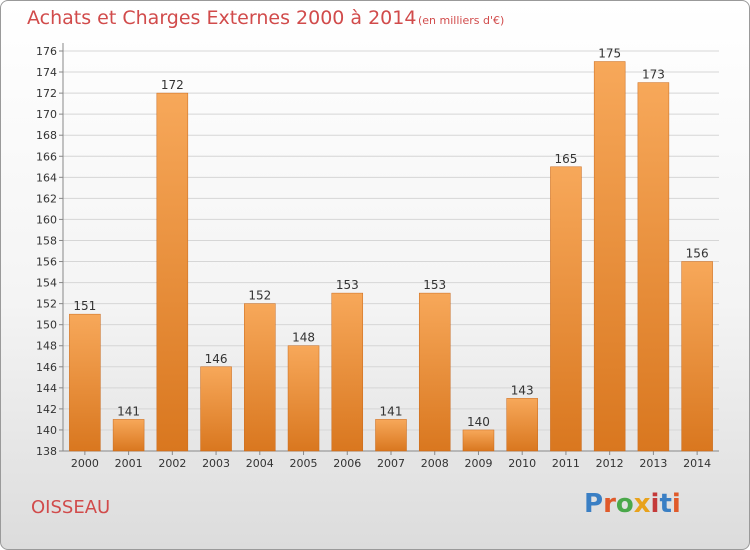 This screenshot has height=550, width=750. Describe the element at coordinates (172, 85) in the screenshot. I see `data-label: 172` at that location.